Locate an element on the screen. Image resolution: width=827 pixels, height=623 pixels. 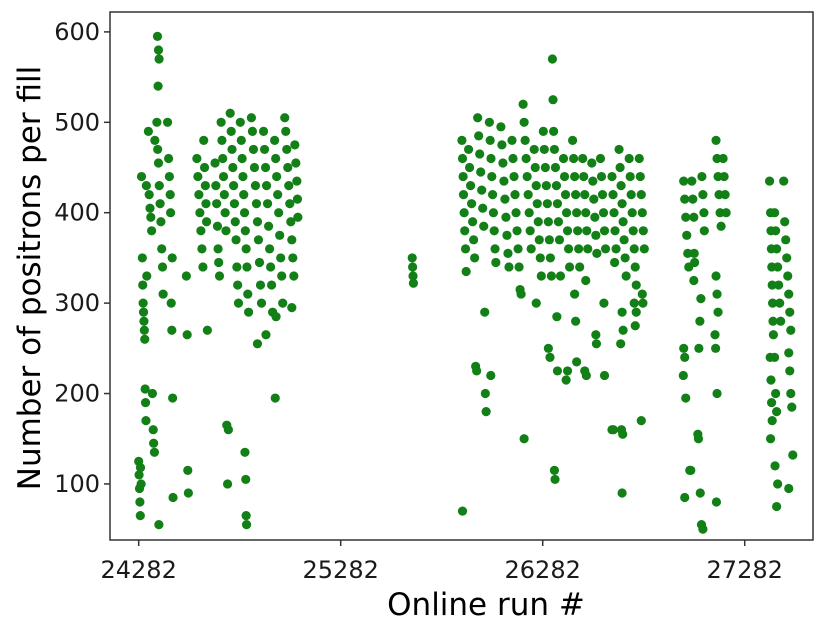
y-tick-label: 600 is located at coordinates (77, 32).